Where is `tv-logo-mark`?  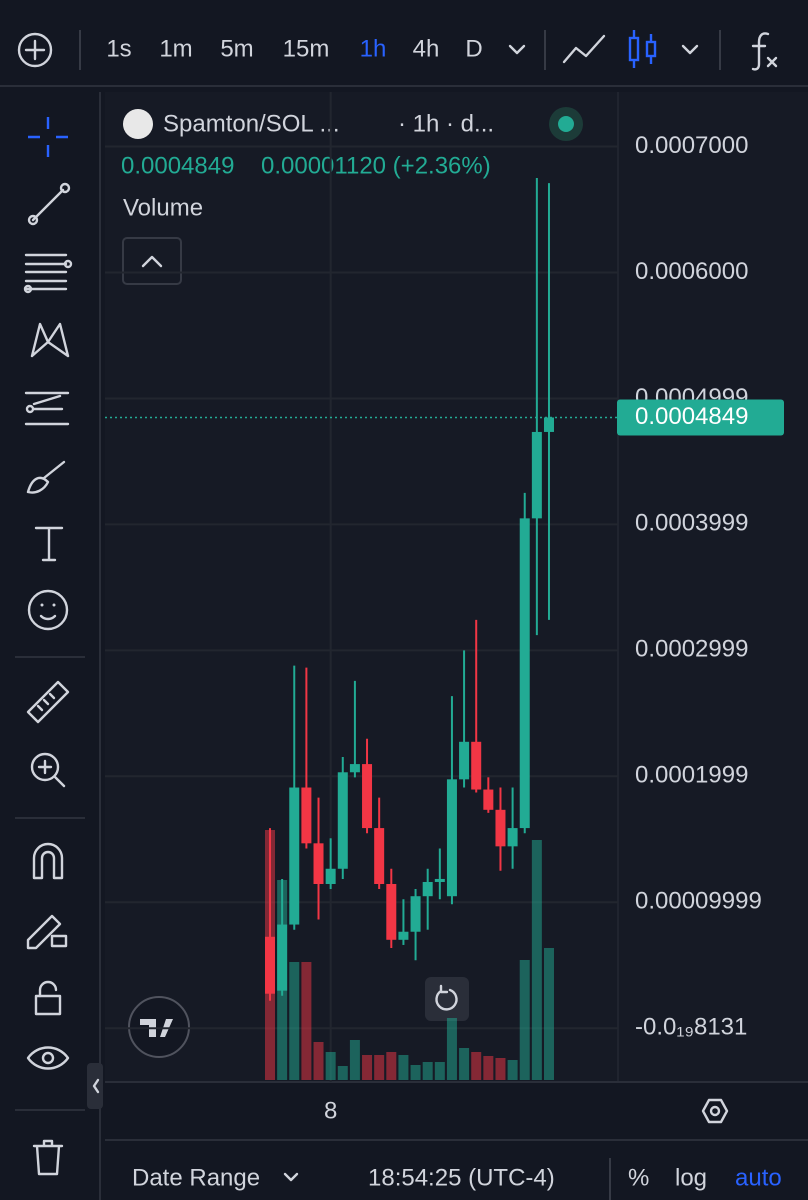 tv-logo-mark is located at coordinates (156, 1028).